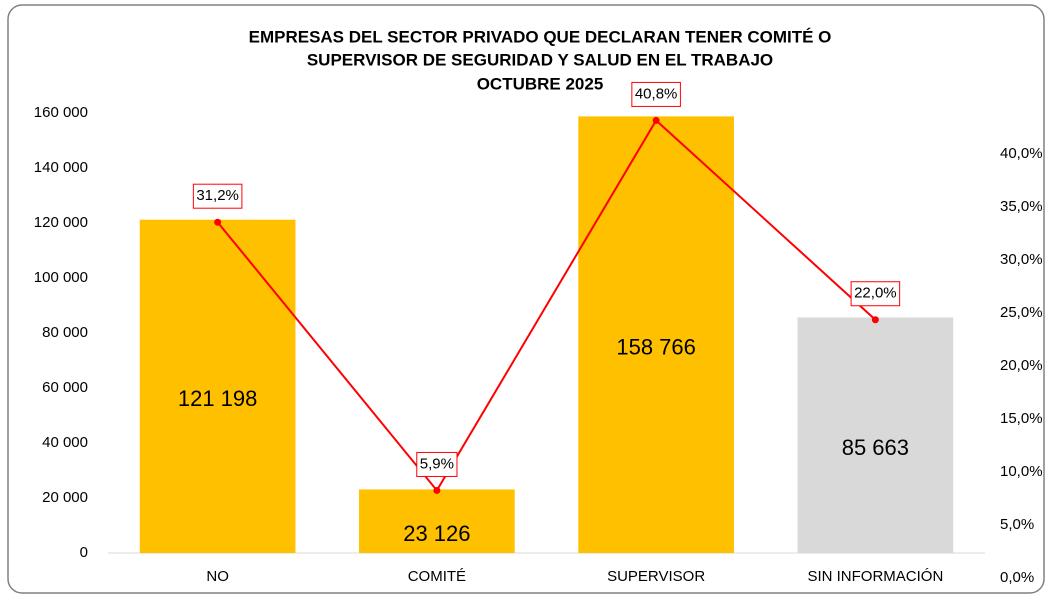 Image resolution: width=1051 pixels, height=598 pixels. Describe the element at coordinates (436, 533) in the screenshot. I see `bar-value-label: 23 126` at that location.